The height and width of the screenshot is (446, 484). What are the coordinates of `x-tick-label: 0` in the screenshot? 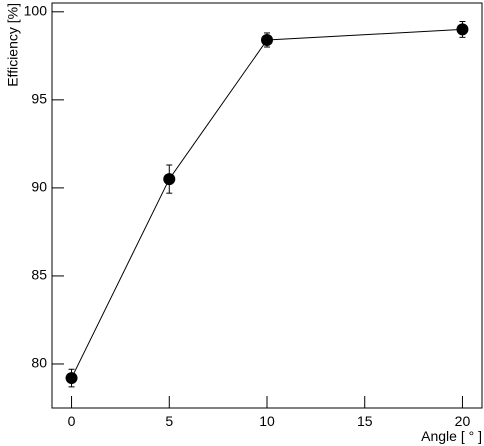 It's located at (72, 421).